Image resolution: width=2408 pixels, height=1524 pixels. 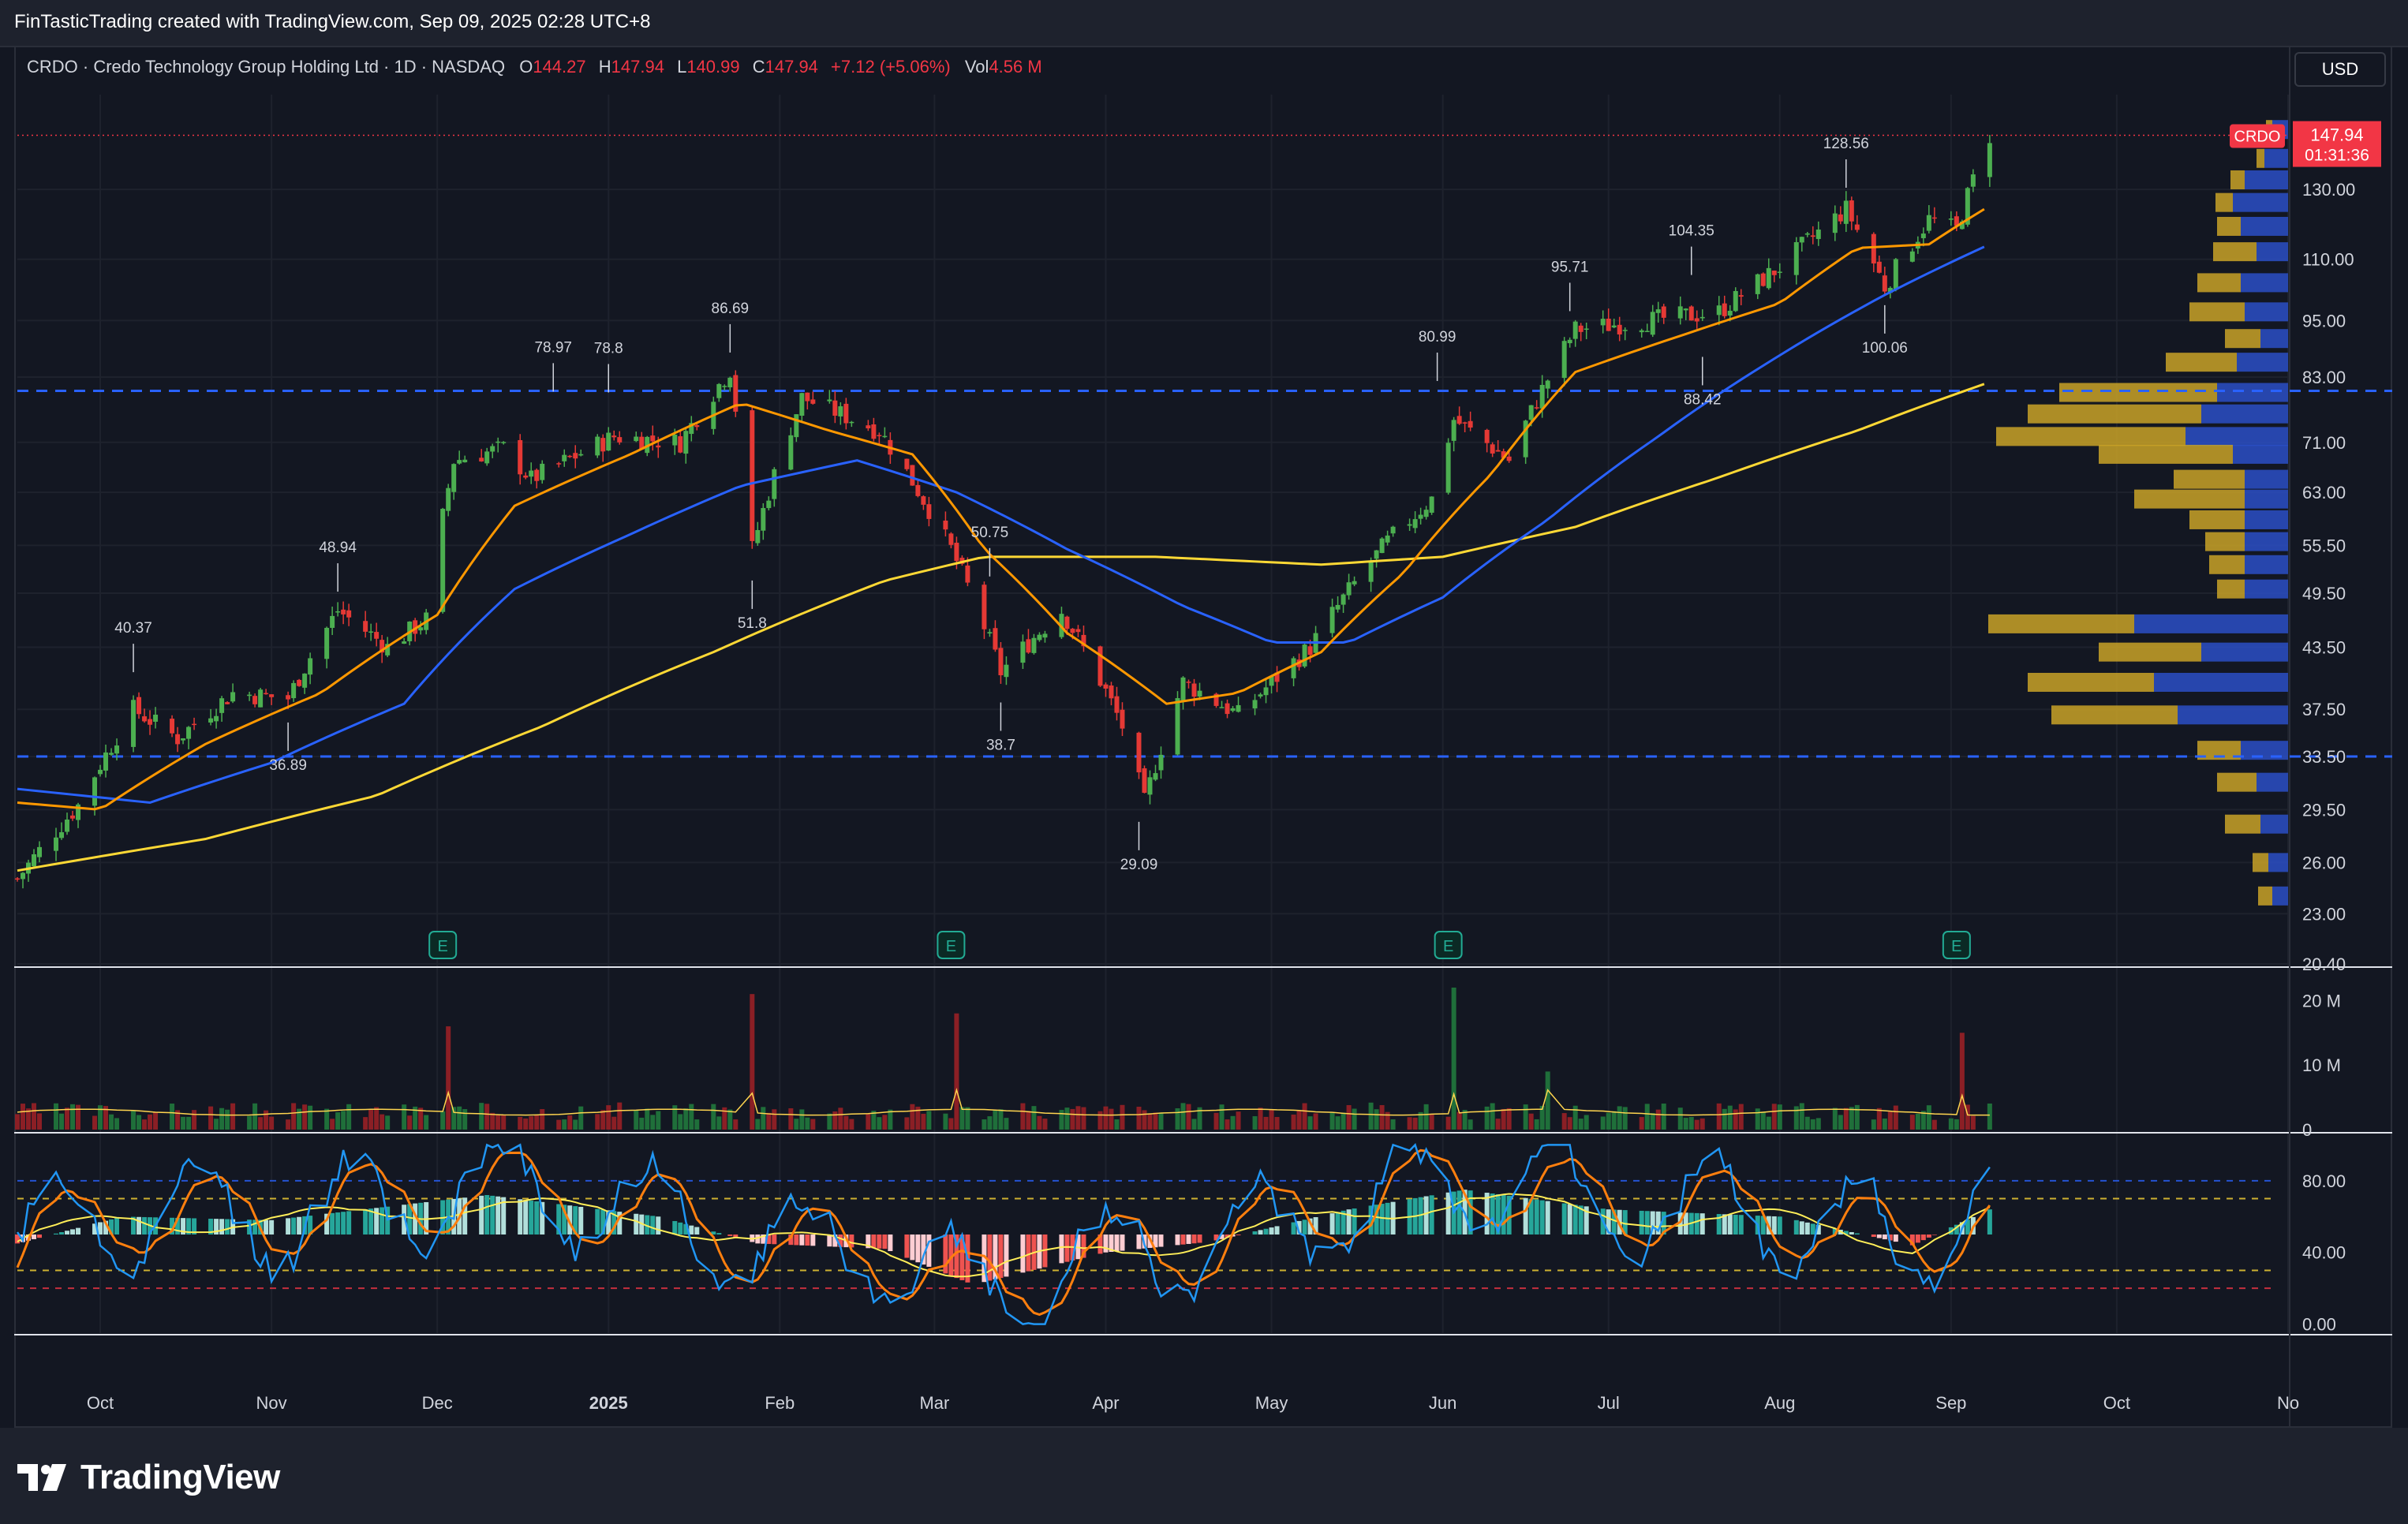 What do you see at coordinates (952, 945) in the screenshot?
I see `earnings-marker` at bounding box center [952, 945].